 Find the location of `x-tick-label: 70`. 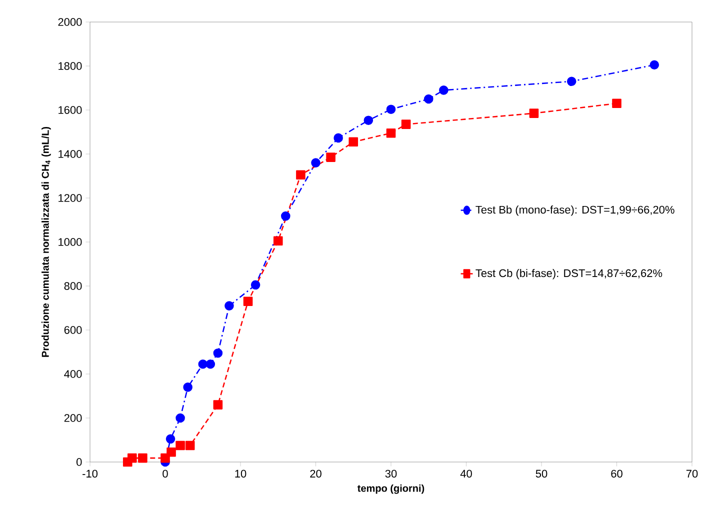

x-tick-label: 70 is located at coordinates (692, 474).